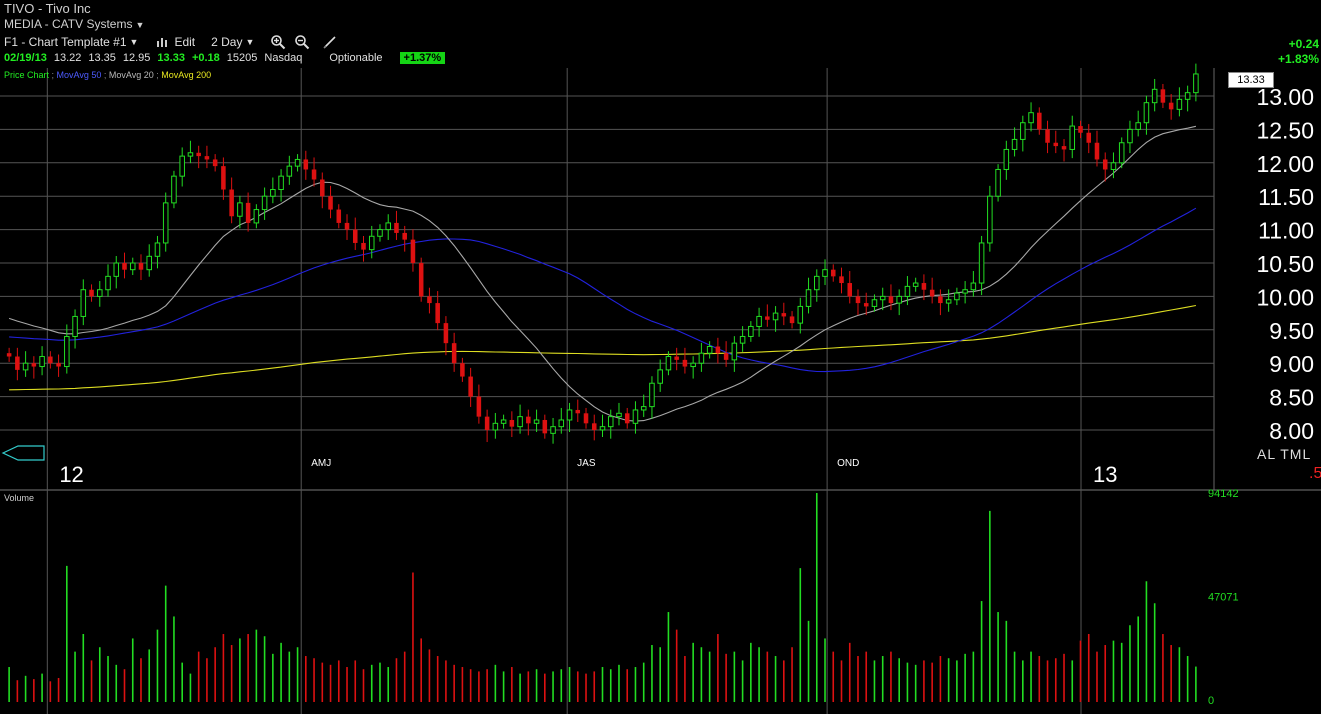  Describe the element at coordinates (1291, 364) in the screenshot. I see `price-tick-label: 9.00` at that location.